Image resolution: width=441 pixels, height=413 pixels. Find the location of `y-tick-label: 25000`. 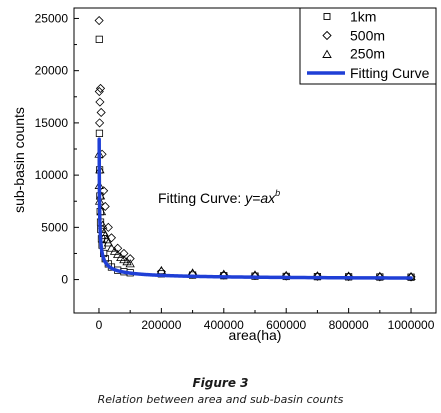

y-tick-label: 25000 is located at coordinates (52, 18).